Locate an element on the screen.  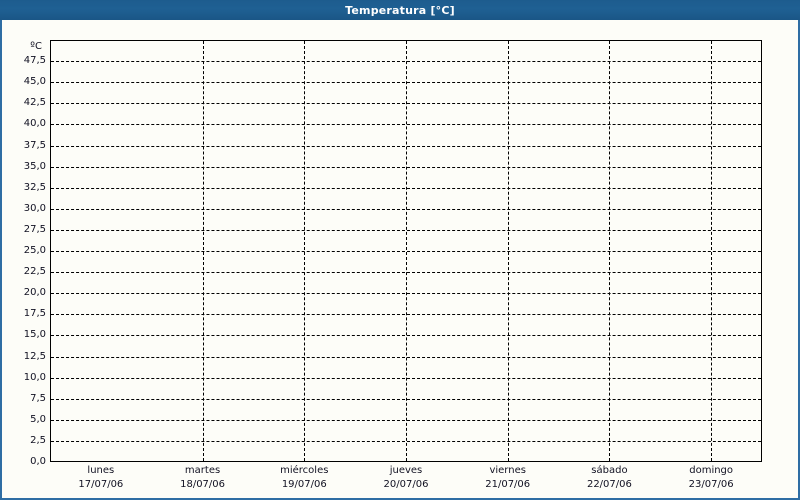
y-axis-tick-label: 17,5 is located at coordinates (34, 314).